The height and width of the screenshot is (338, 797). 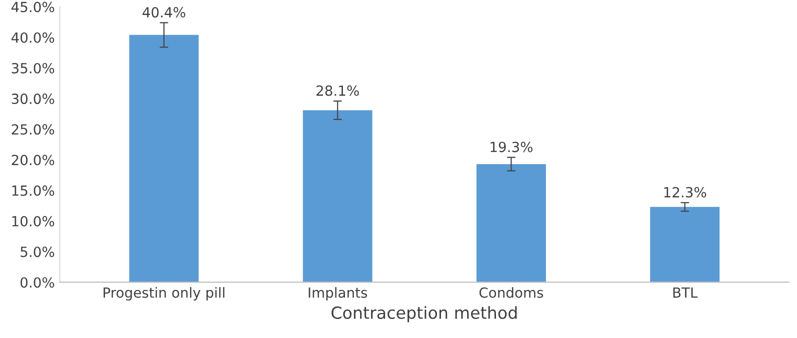 I want to click on data-label: 40.4%, so click(x=164, y=12).